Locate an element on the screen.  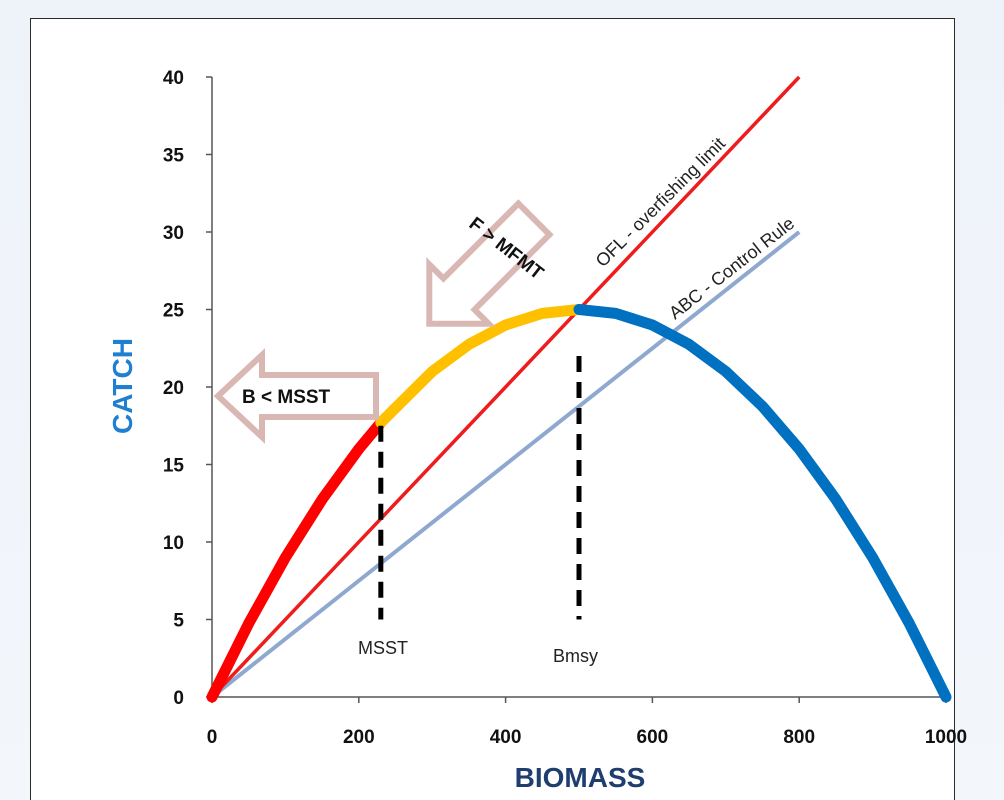
msst-label: MSST is located at coordinates (383, 648).